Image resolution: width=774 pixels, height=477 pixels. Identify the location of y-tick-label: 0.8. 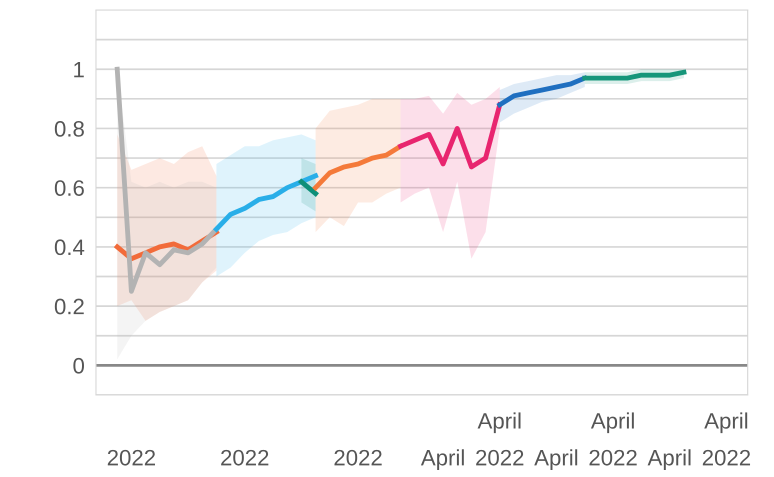
(69, 128).